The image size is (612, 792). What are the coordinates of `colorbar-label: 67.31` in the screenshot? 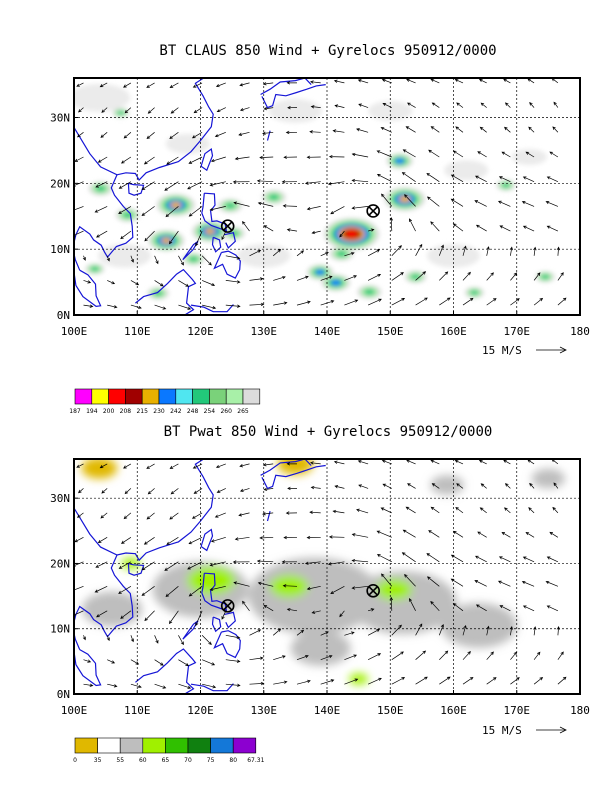 It's located at (255, 760).